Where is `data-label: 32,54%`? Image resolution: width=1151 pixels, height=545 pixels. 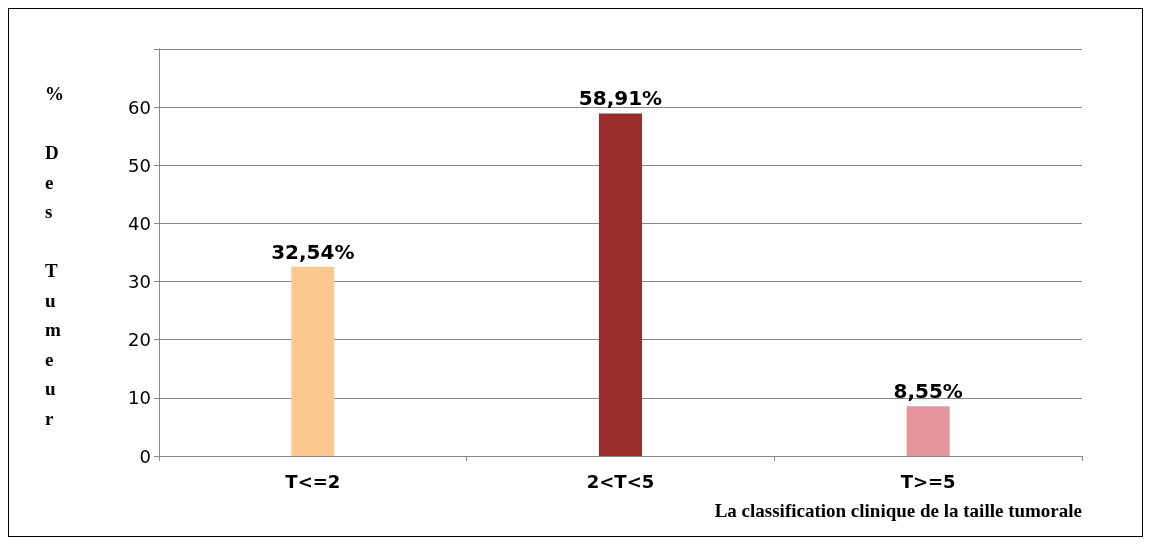
data-label: 32,54% is located at coordinates (313, 251).